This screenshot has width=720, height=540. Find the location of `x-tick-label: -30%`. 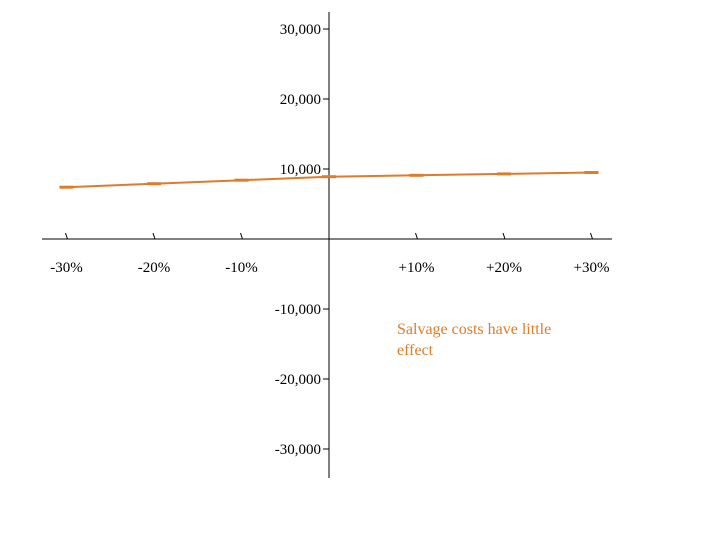

x-tick-label: -30% is located at coordinates (66, 268).